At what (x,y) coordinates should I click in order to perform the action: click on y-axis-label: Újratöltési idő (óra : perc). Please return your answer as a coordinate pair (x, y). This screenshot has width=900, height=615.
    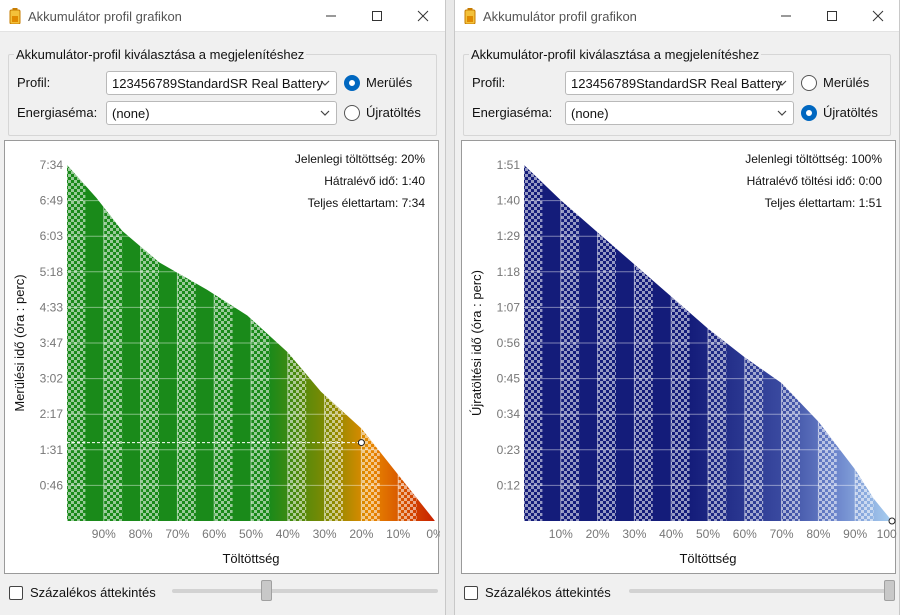
    Looking at the image, I should click on (476, 343).